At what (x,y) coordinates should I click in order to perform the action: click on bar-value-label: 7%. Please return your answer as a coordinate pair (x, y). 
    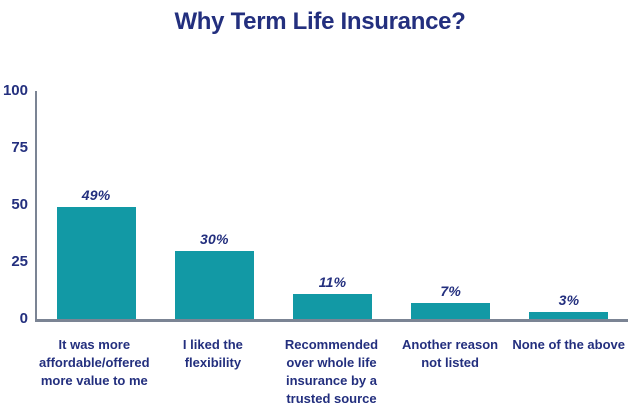
    Looking at the image, I should click on (451, 291).